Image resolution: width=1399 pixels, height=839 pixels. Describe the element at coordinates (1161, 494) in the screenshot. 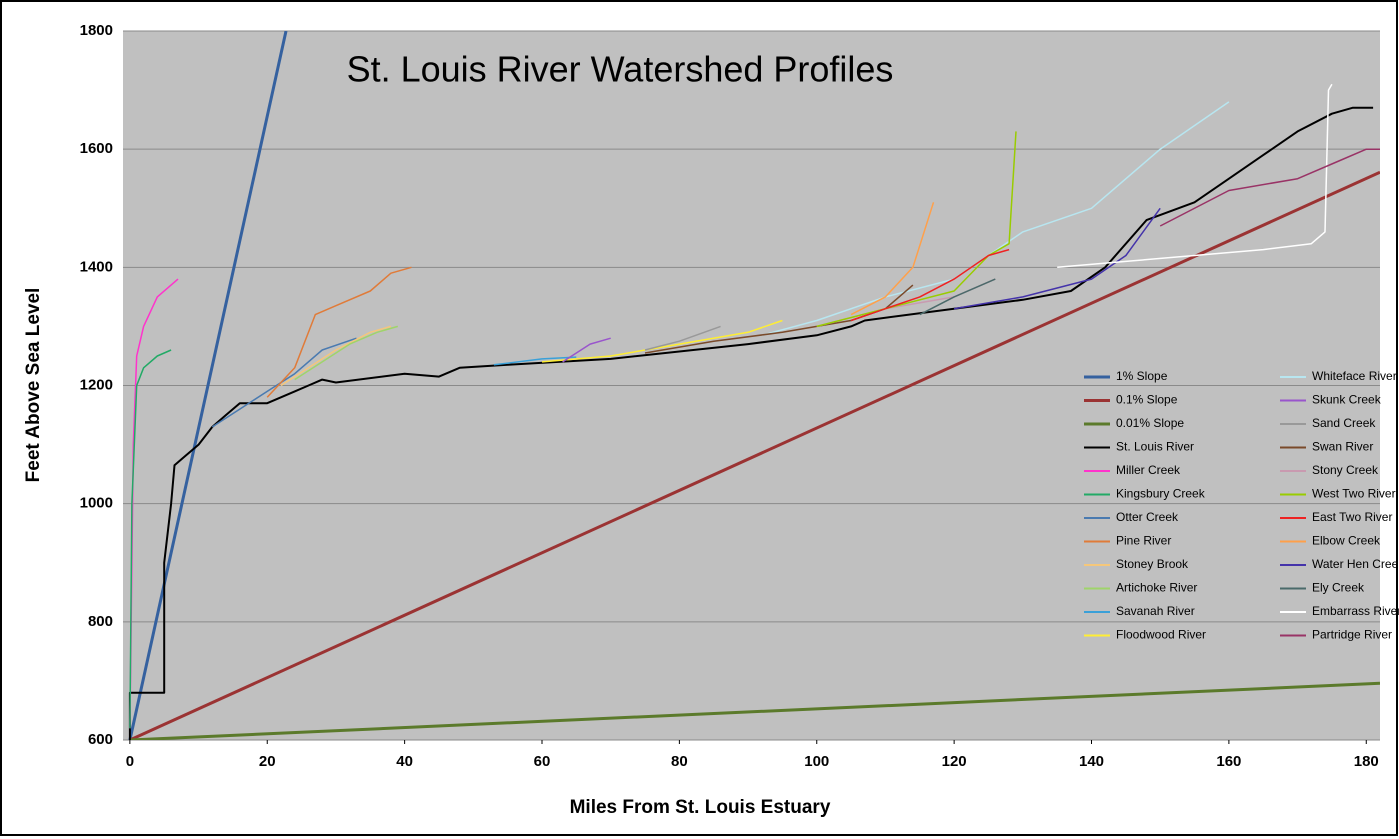

I see `legend-label: Kingsbury Creek` at that location.